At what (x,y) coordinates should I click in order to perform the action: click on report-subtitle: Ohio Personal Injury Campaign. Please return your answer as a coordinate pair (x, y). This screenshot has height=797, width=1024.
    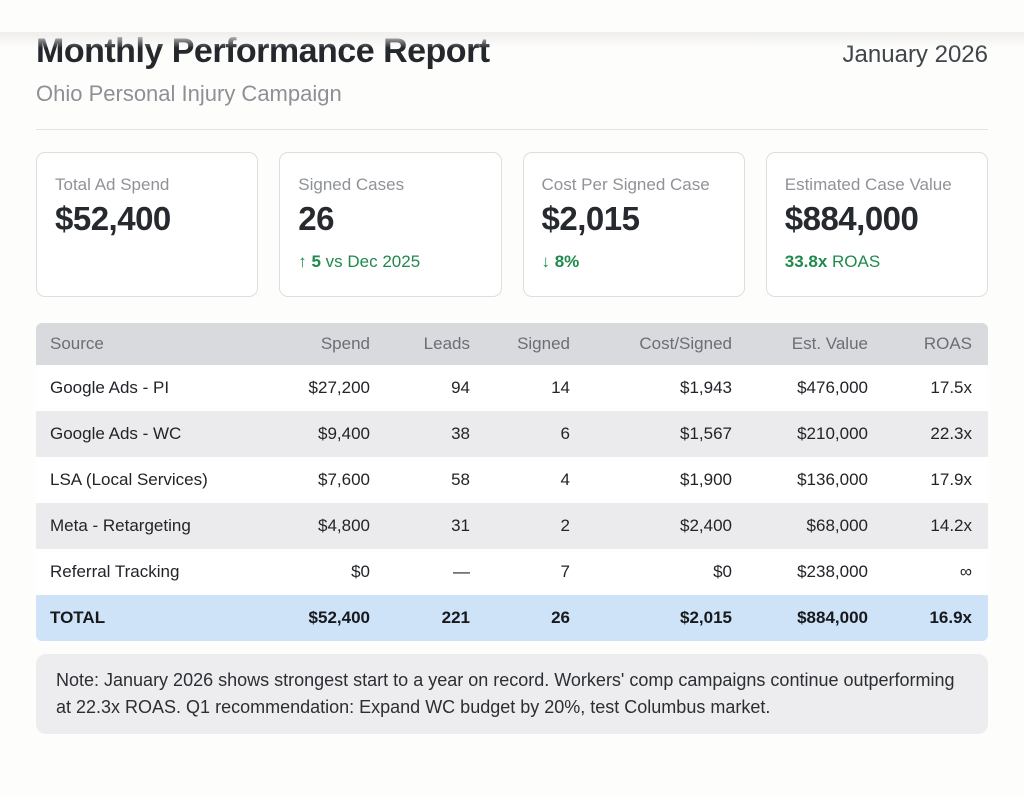
    Looking at the image, I should click on (189, 93).